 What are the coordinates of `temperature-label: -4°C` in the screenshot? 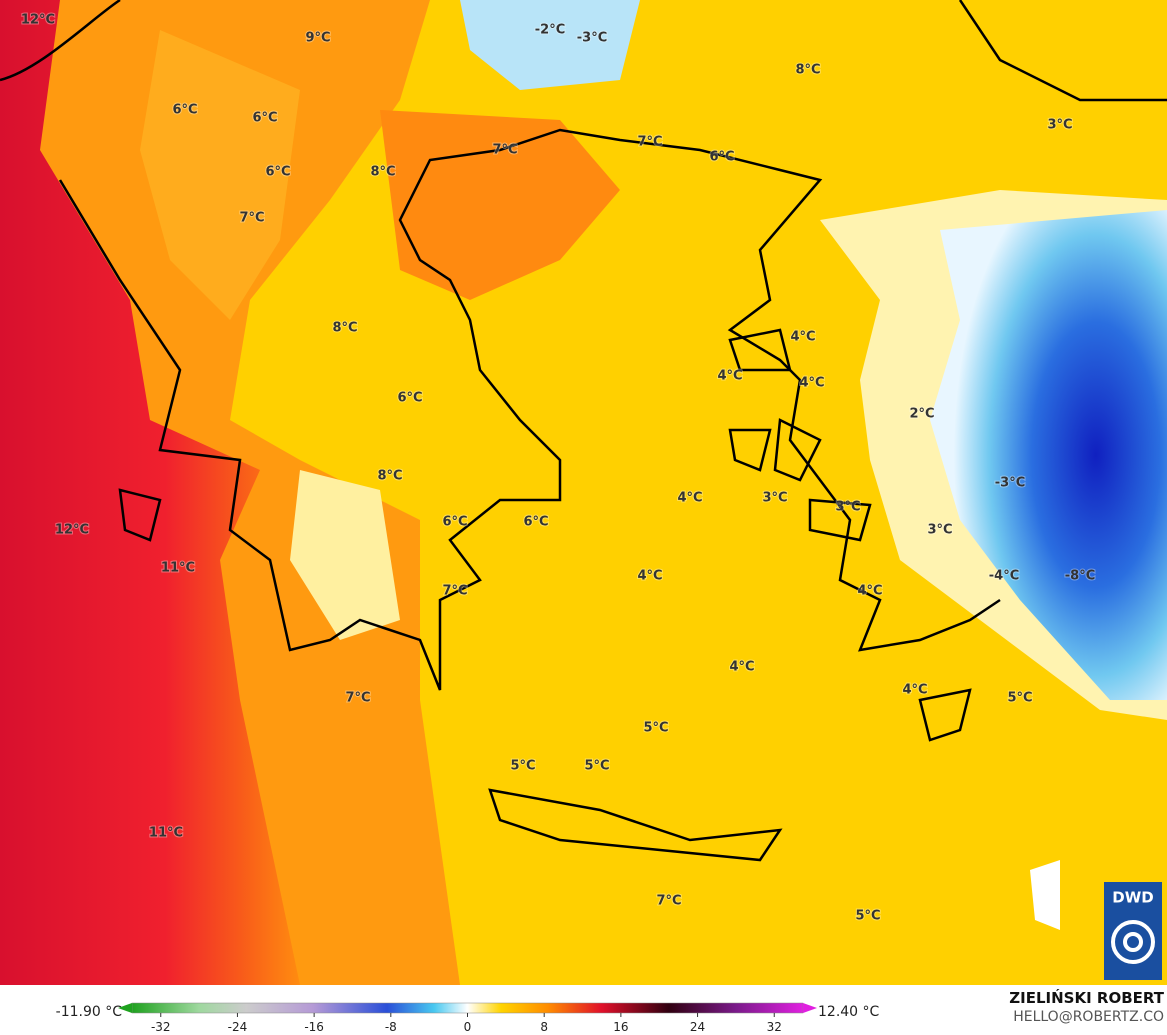 It's located at (1004, 576).